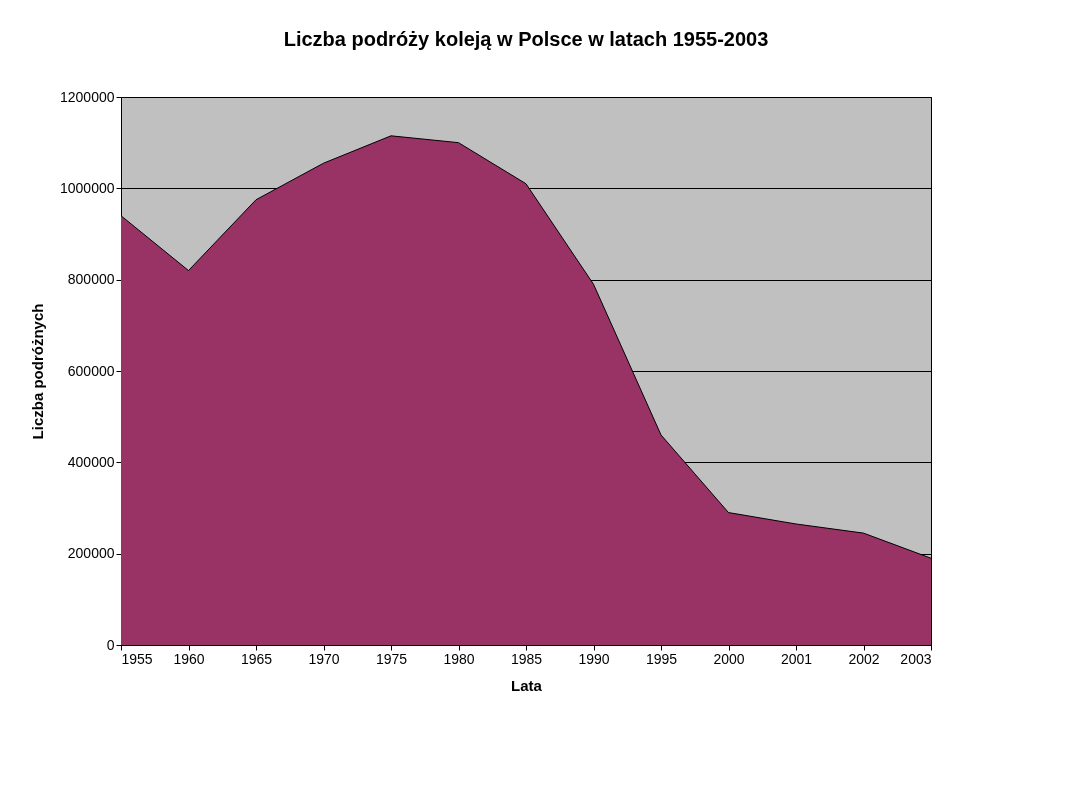 The height and width of the screenshot is (810, 1080). What do you see at coordinates (459, 658) in the screenshot?
I see `x-tick-label: 1980` at bounding box center [459, 658].